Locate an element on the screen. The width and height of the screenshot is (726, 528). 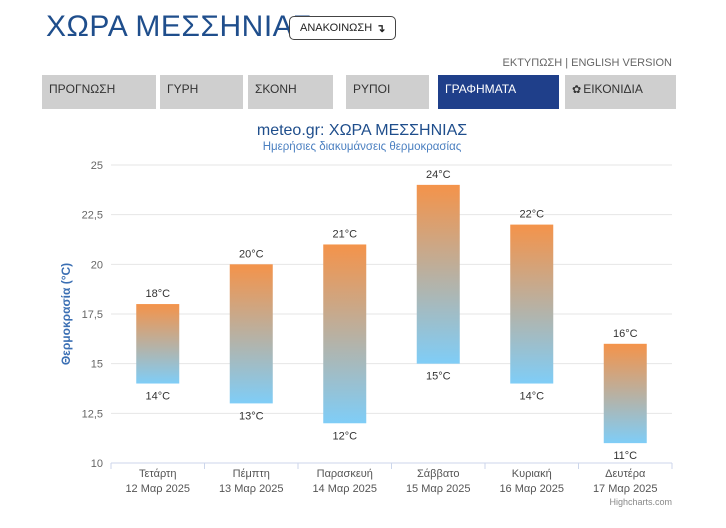
y-tick-label: 17,5 is located at coordinates (92, 315).